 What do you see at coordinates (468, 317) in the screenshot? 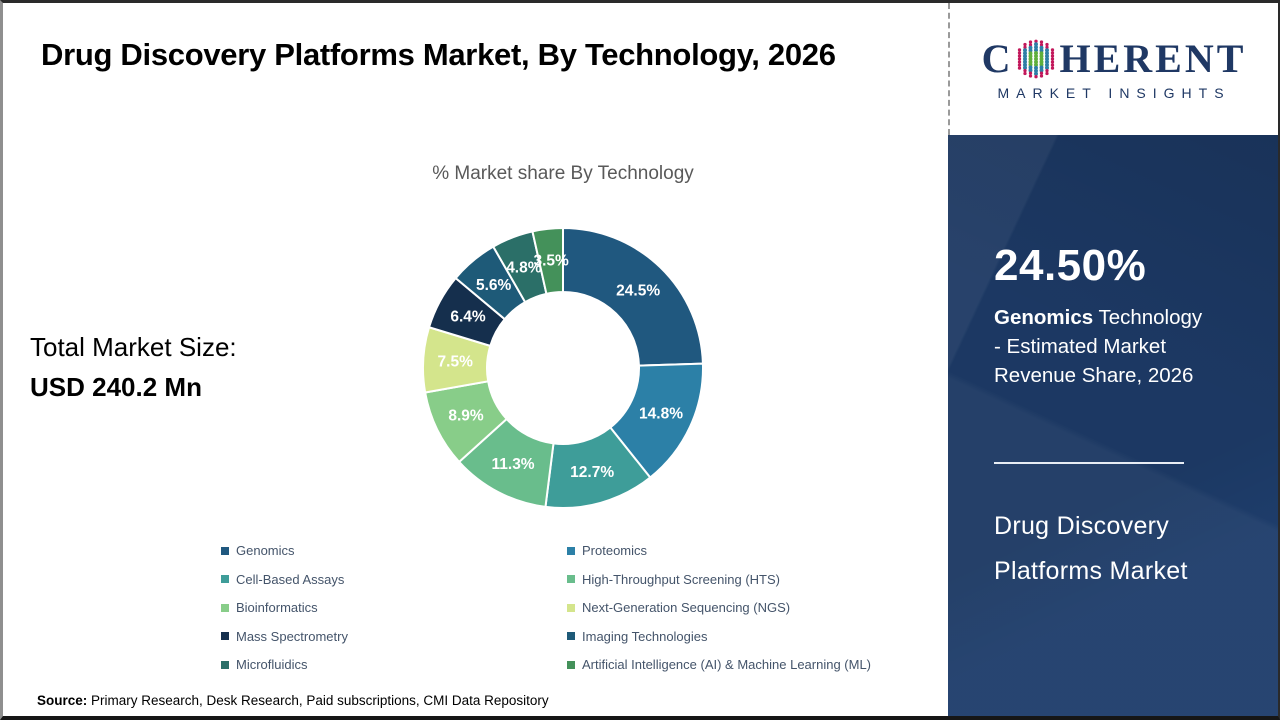
I see `slice-label: 6.4%` at bounding box center [468, 317].